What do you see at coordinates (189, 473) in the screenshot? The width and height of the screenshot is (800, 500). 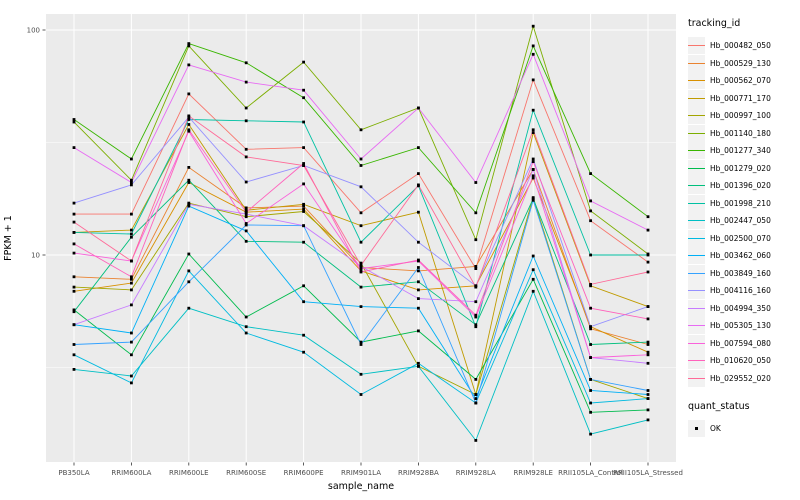 I see `x-tick-label: RRIM600LE` at bounding box center [189, 473].